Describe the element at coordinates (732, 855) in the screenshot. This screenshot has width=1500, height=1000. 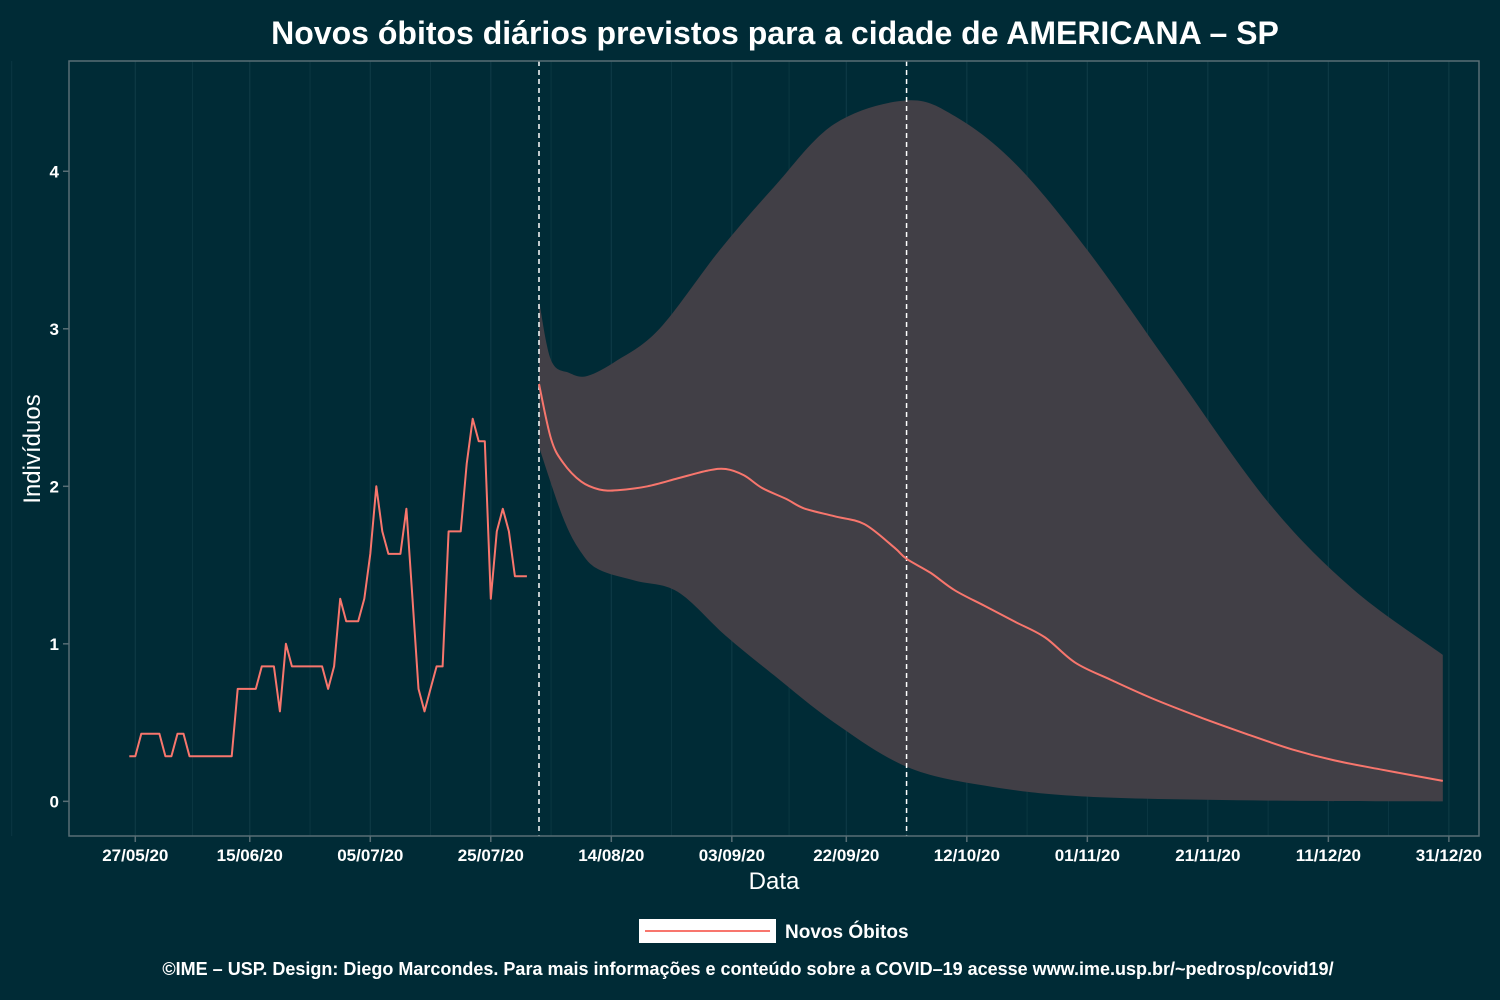
I see `x-tick-label: 03/09/20` at that location.